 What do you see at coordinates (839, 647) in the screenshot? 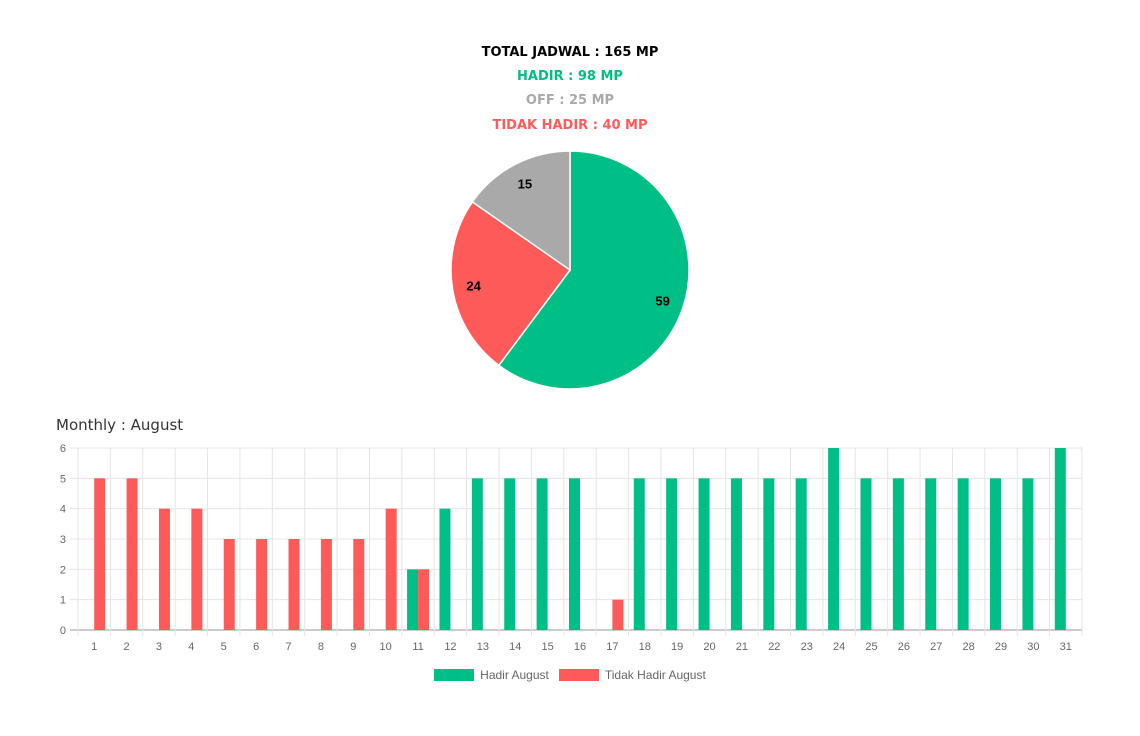
I see `x-tick-label: 24` at bounding box center [839, 647].